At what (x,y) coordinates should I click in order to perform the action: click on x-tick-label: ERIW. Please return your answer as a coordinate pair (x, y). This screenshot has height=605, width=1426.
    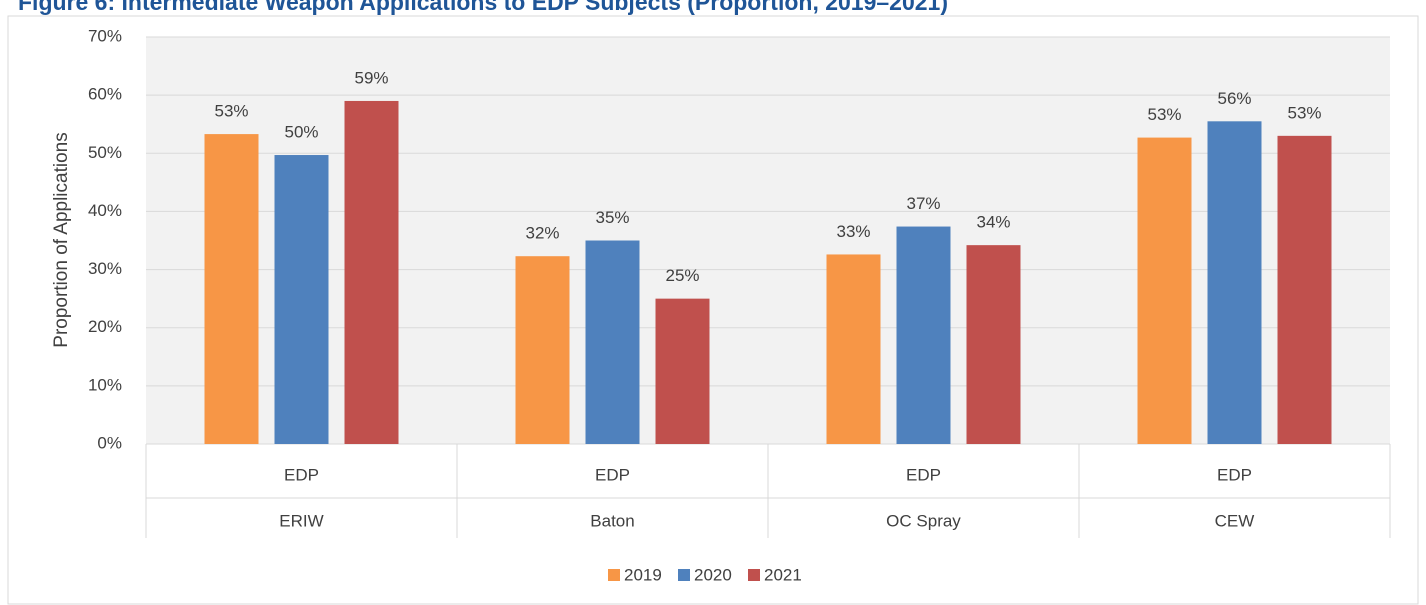
    Looking at the image, I should click on (301, 520).